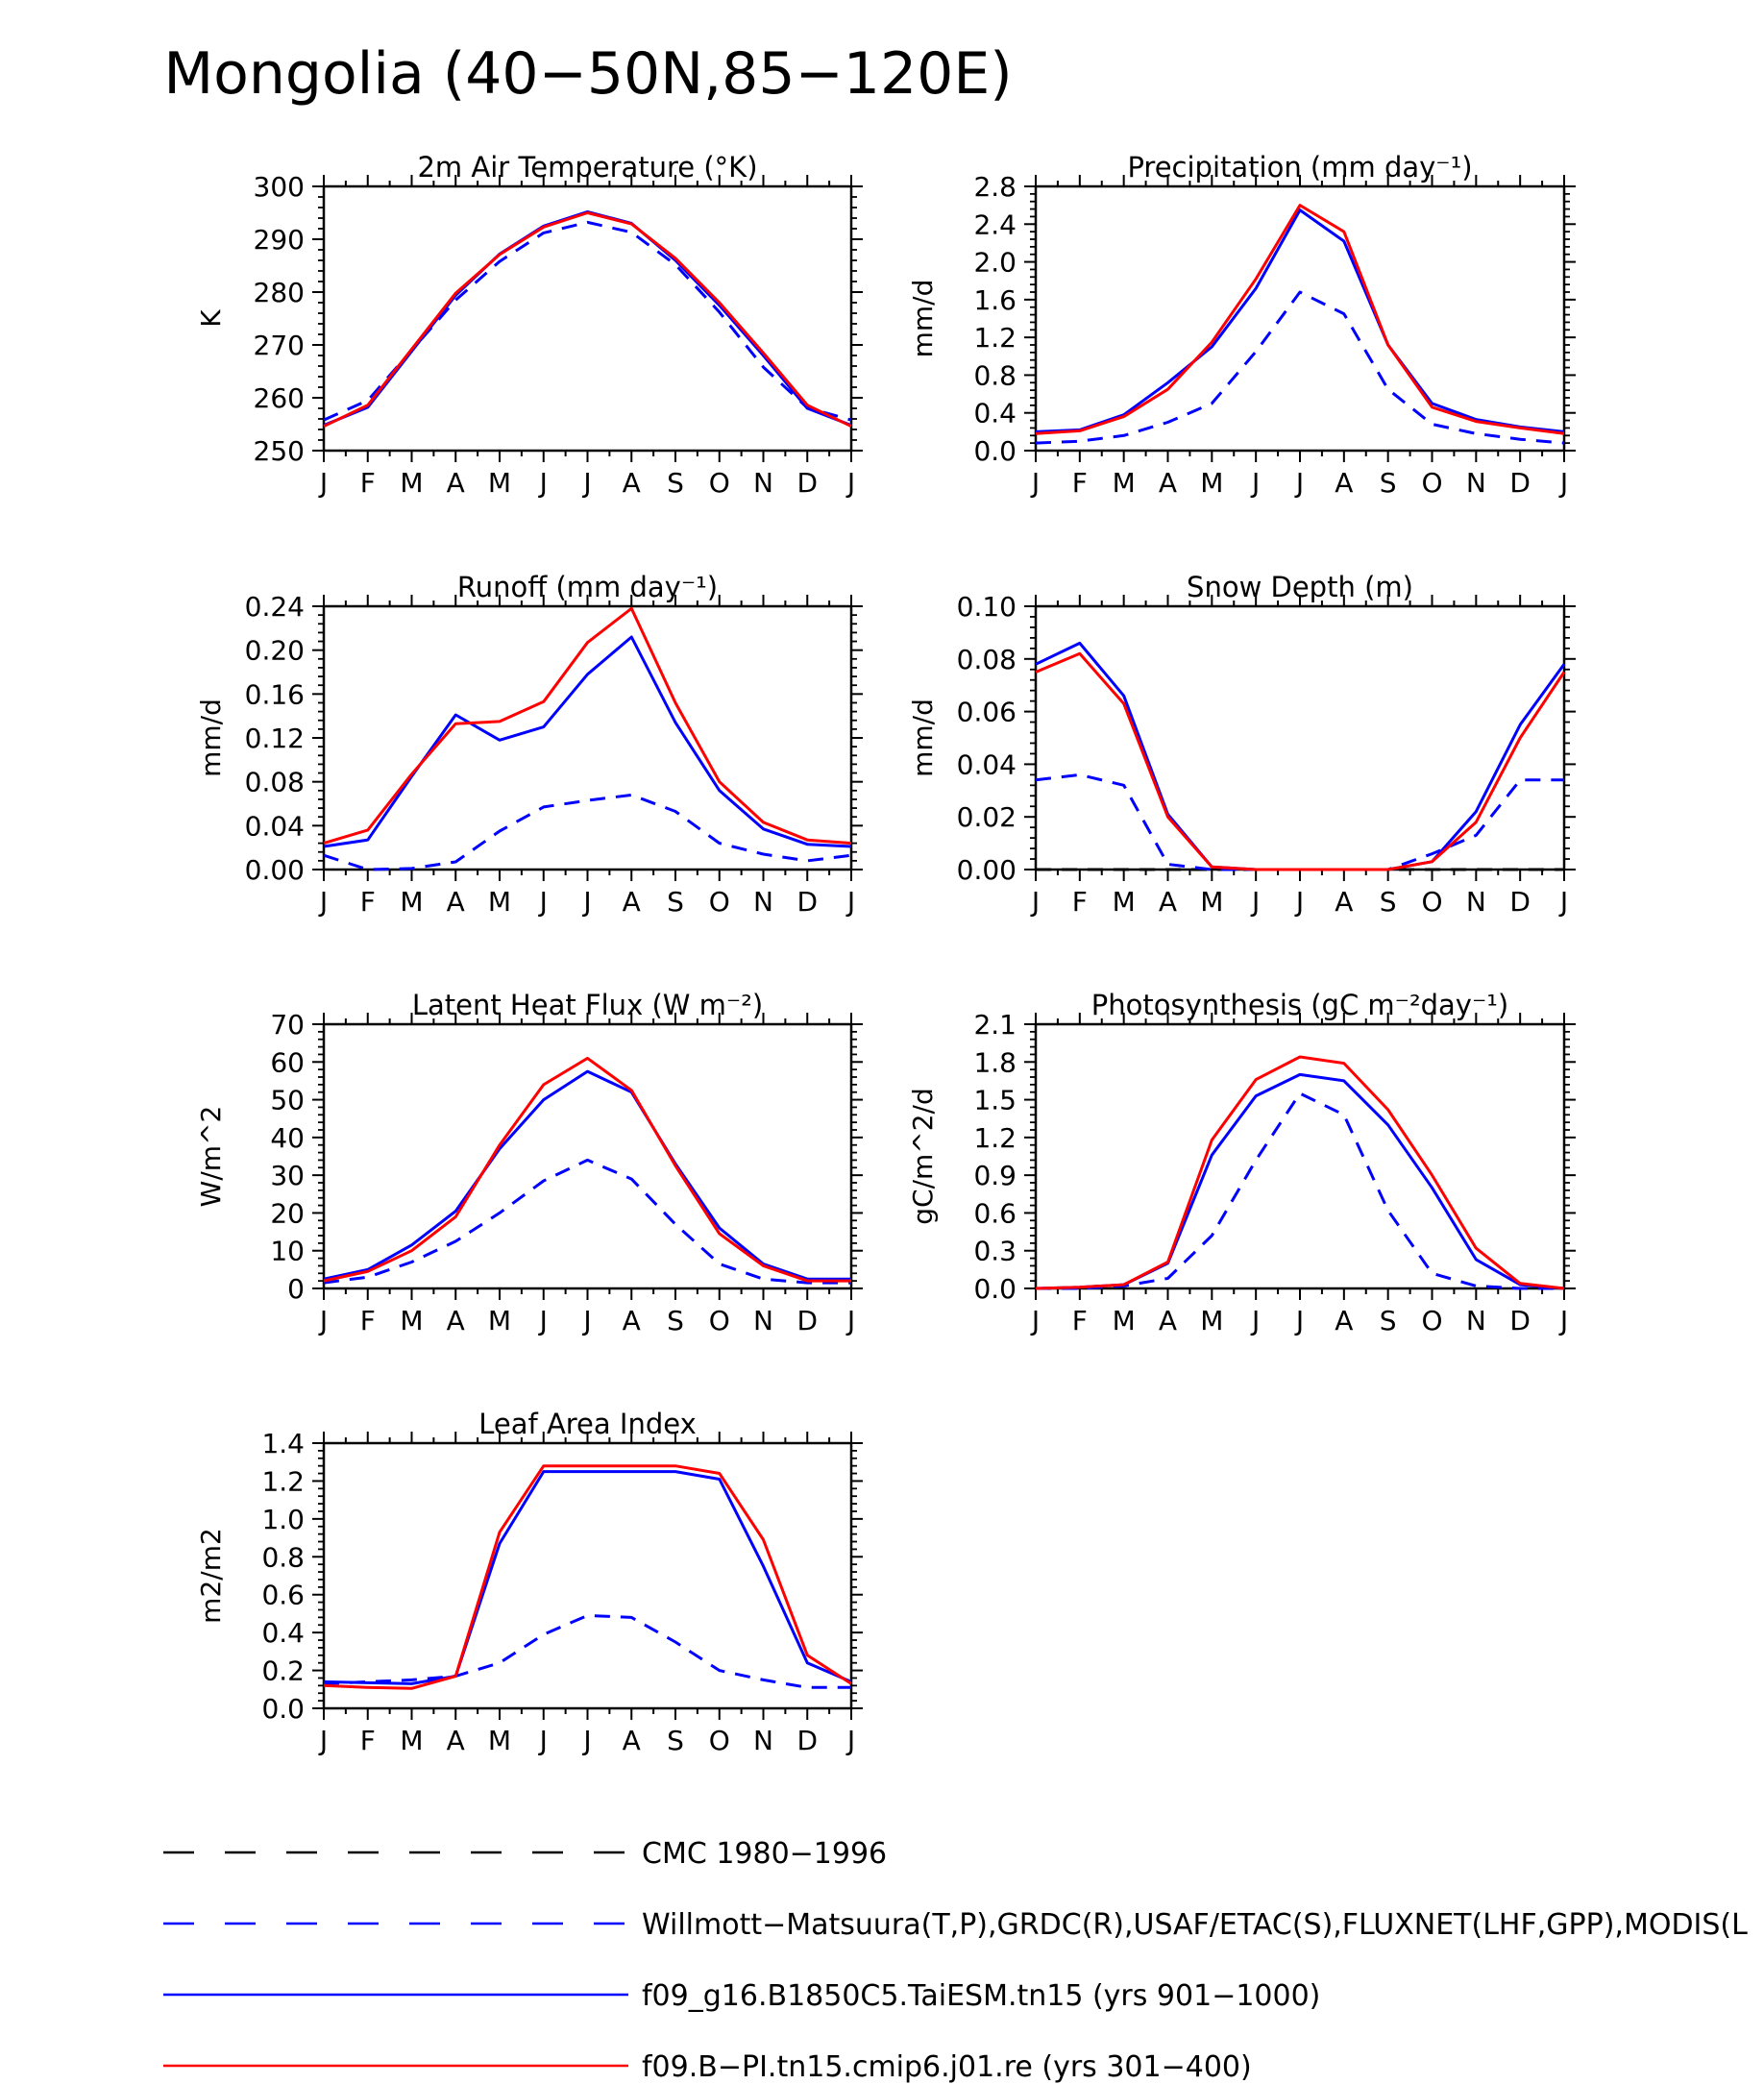 The height and width of the screenshot is (2084, 1764). I want to click on y-axis-label: mm/d, so click(923, 738).